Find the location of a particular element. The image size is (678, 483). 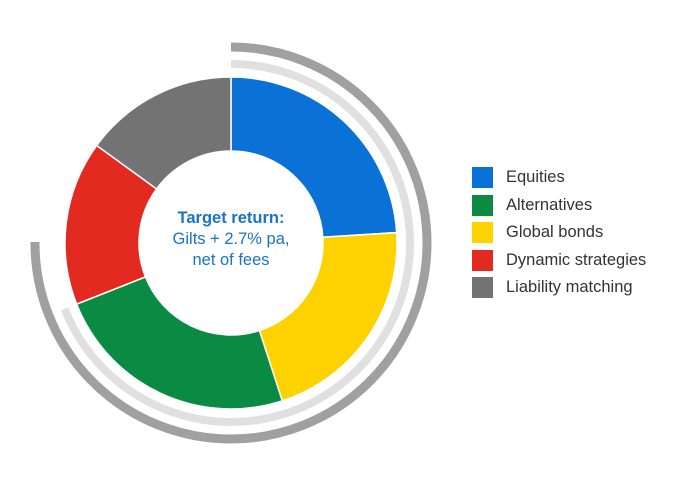

legend-item-global-bonds: Global bonds is located at coordinates (559, 233).